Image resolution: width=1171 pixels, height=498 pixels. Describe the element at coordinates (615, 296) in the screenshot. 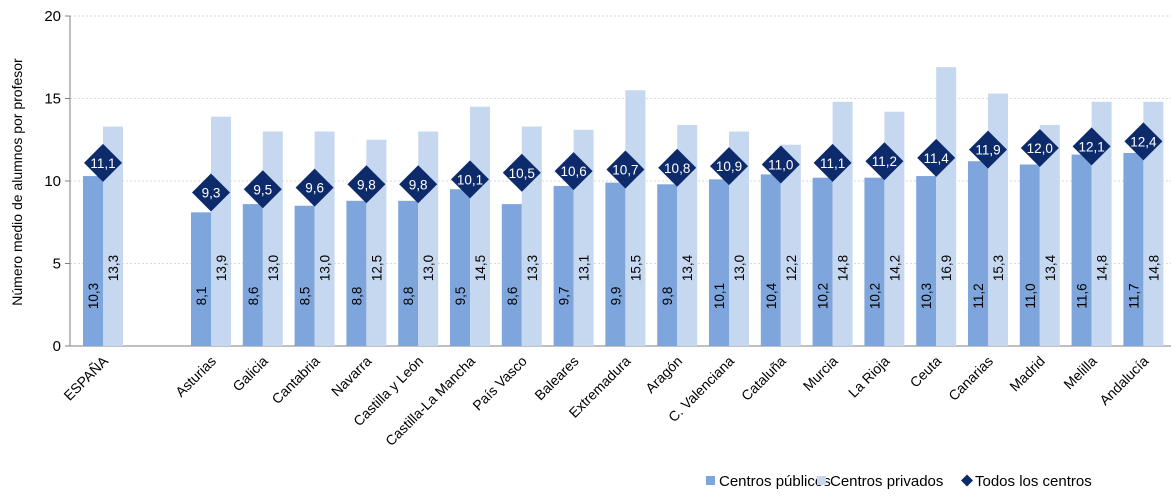

I see `bar-public-value-label: 9,9` at that location.